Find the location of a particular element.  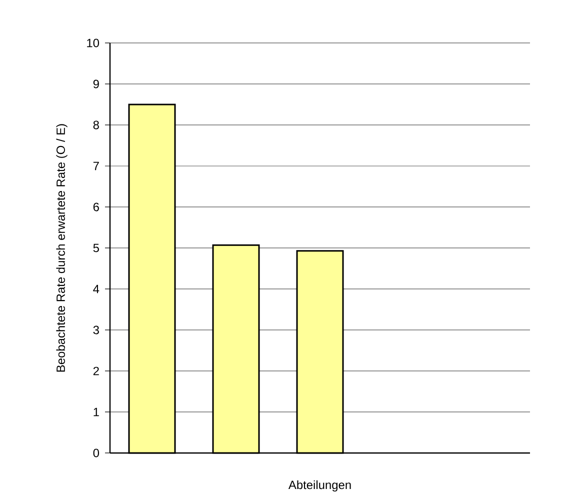

y-tick-label: 0 is located at coordinates (96, 453).